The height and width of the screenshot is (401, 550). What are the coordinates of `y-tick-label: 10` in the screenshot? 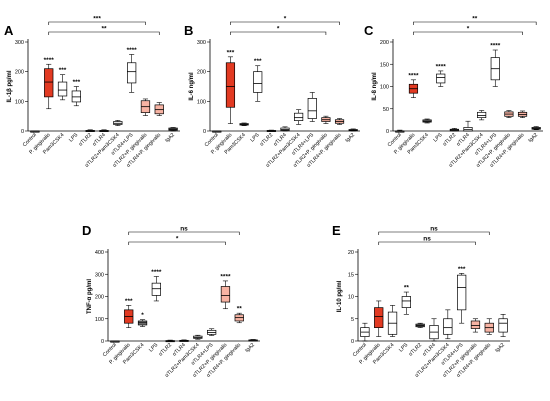 It's located at (351, 298).